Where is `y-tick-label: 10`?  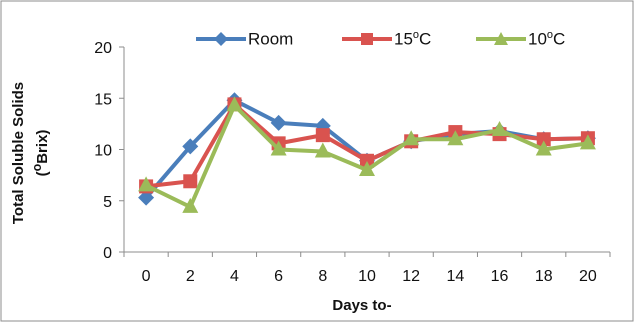
y-tick-label: 10 is located at coordinates (103, 151).